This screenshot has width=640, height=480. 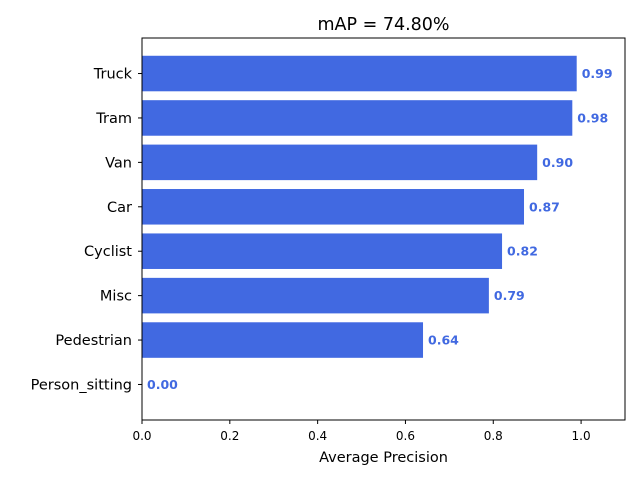 I want to click on category-label: Cyclist, so click(x=108, y=252).